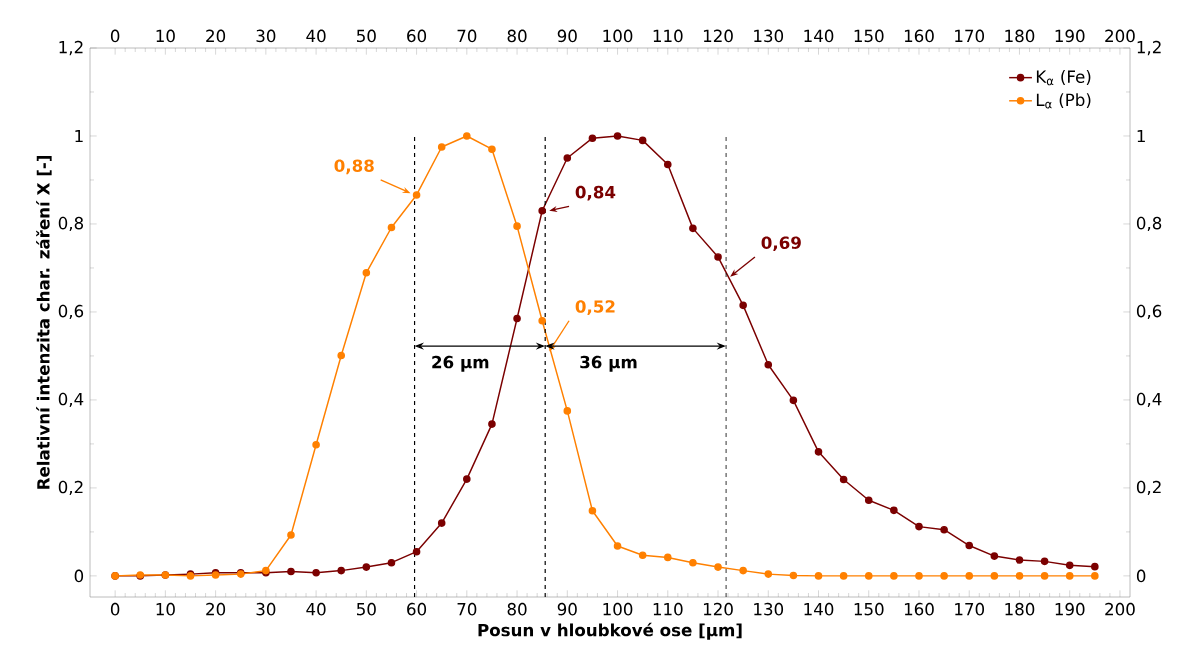 The width and height of the screenshot is (1177, 662). What do you see at coordinates (1070, 36) in the screenshot?
I see `x2-tick-label: 190` at bounding box center [1070, 36].